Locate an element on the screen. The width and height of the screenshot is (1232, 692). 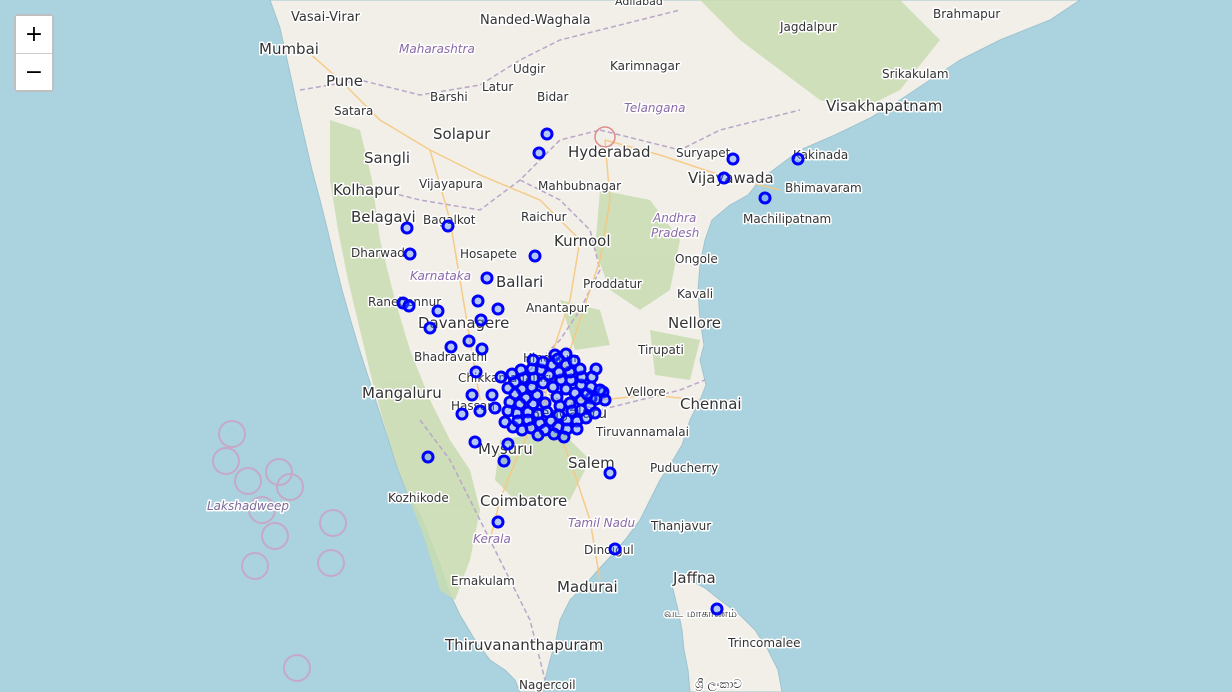
zoom-out-button: − is located at coordinates (34, 71).